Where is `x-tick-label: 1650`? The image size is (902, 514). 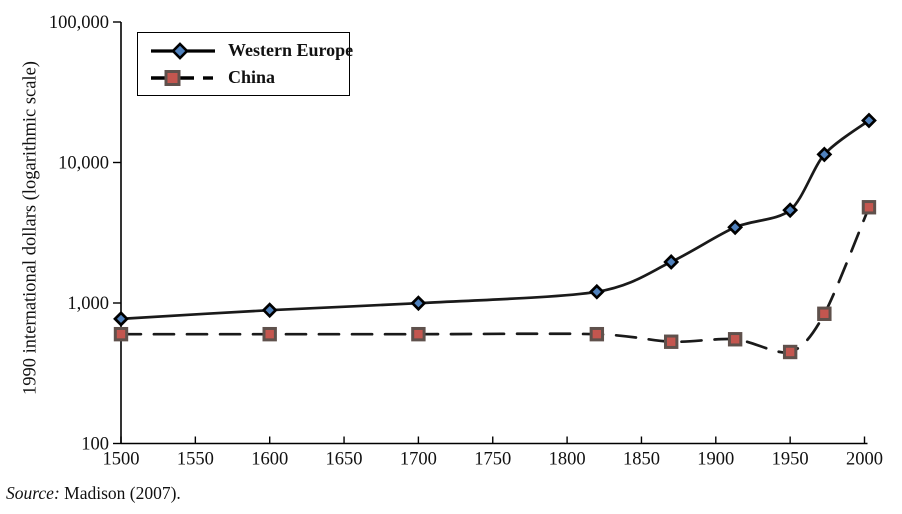
x-tick-label: 1650 is located at coordinates (344, 460).